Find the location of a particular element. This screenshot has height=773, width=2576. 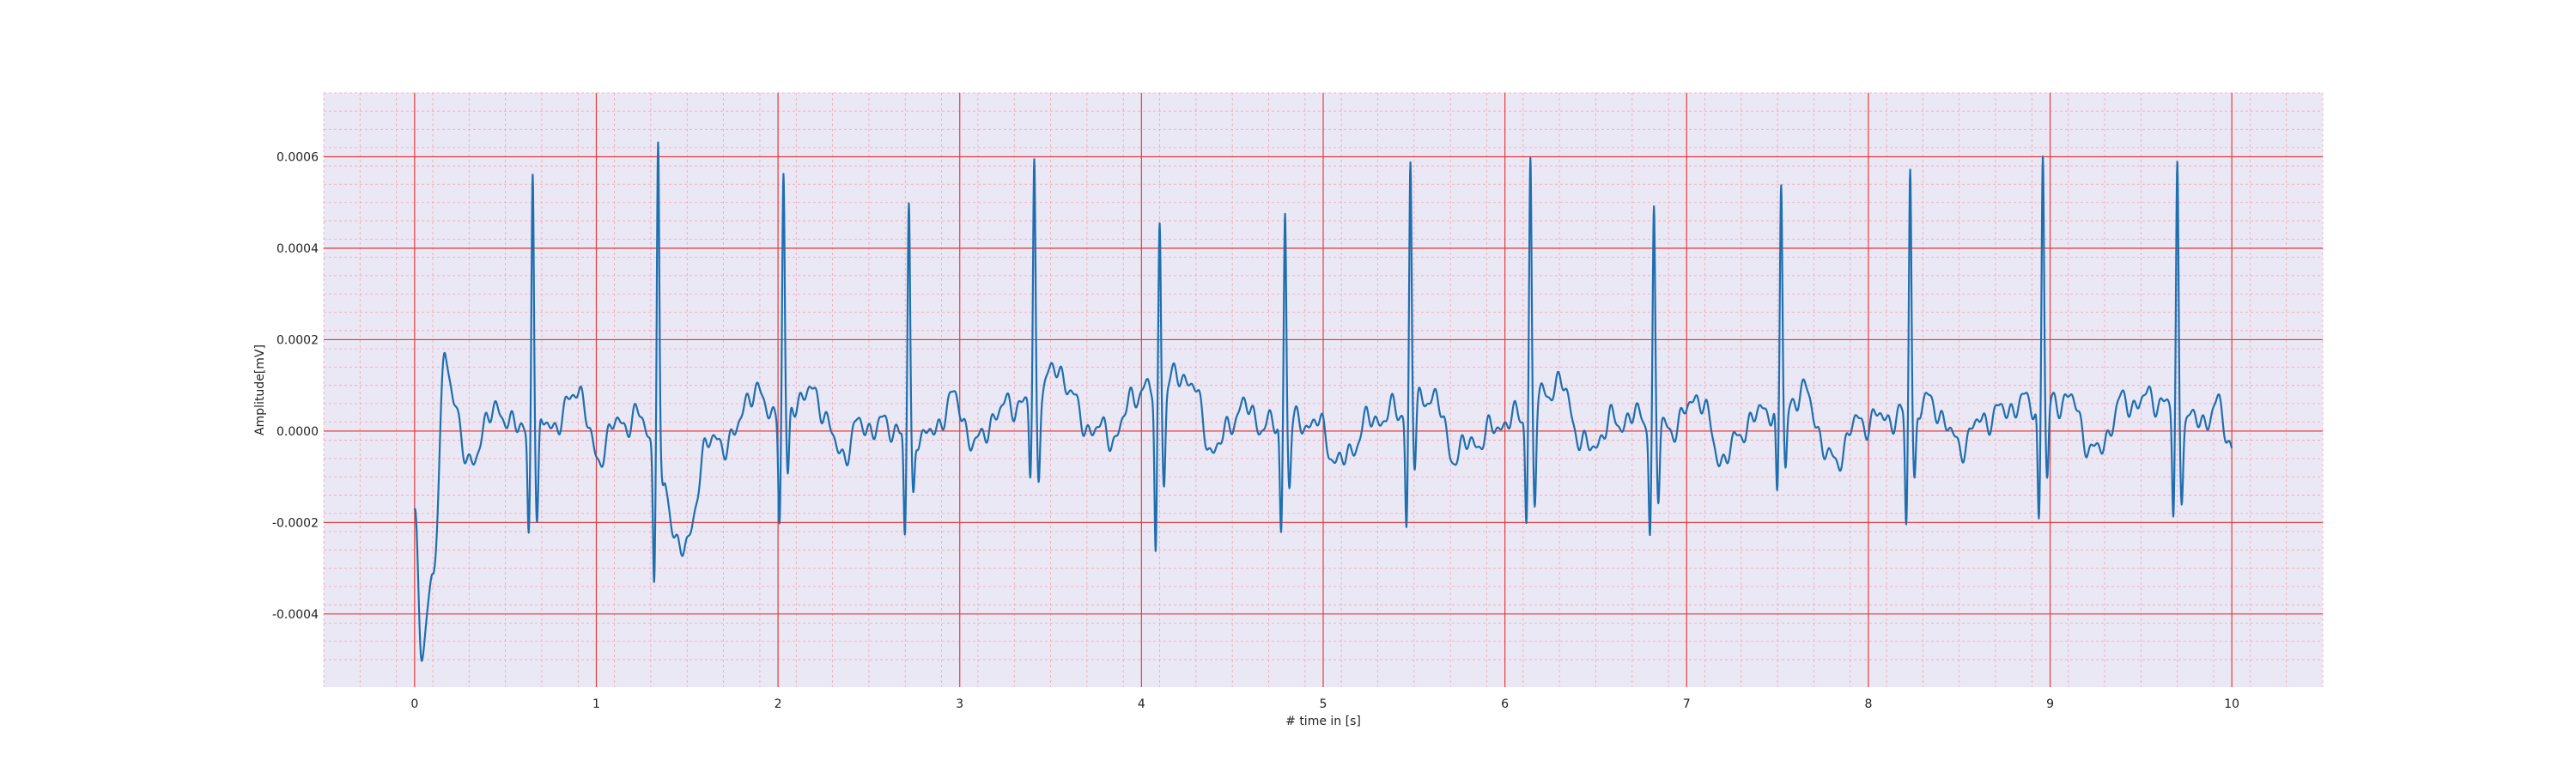

x-tick-label: 10 is located at coordinates (2231, 704).